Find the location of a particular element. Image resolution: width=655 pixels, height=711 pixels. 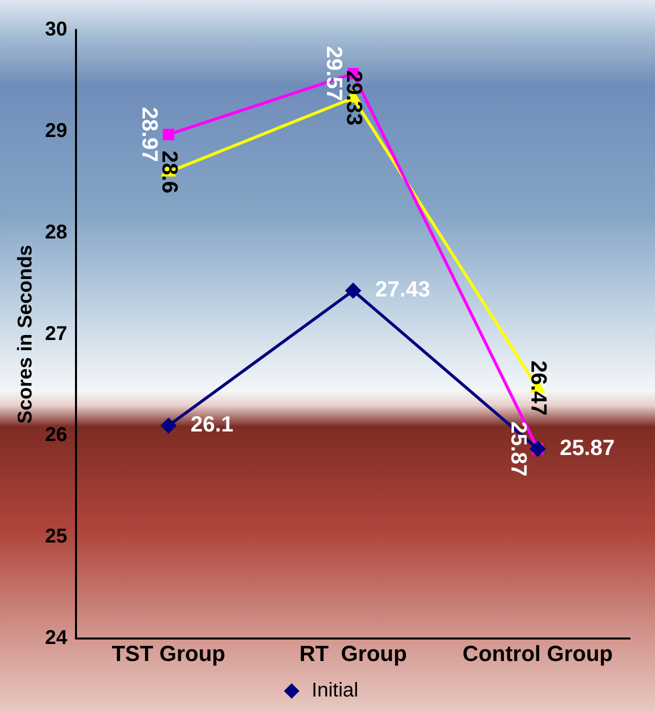

y-tick-label: 30 is located at coordinates (56, 29).